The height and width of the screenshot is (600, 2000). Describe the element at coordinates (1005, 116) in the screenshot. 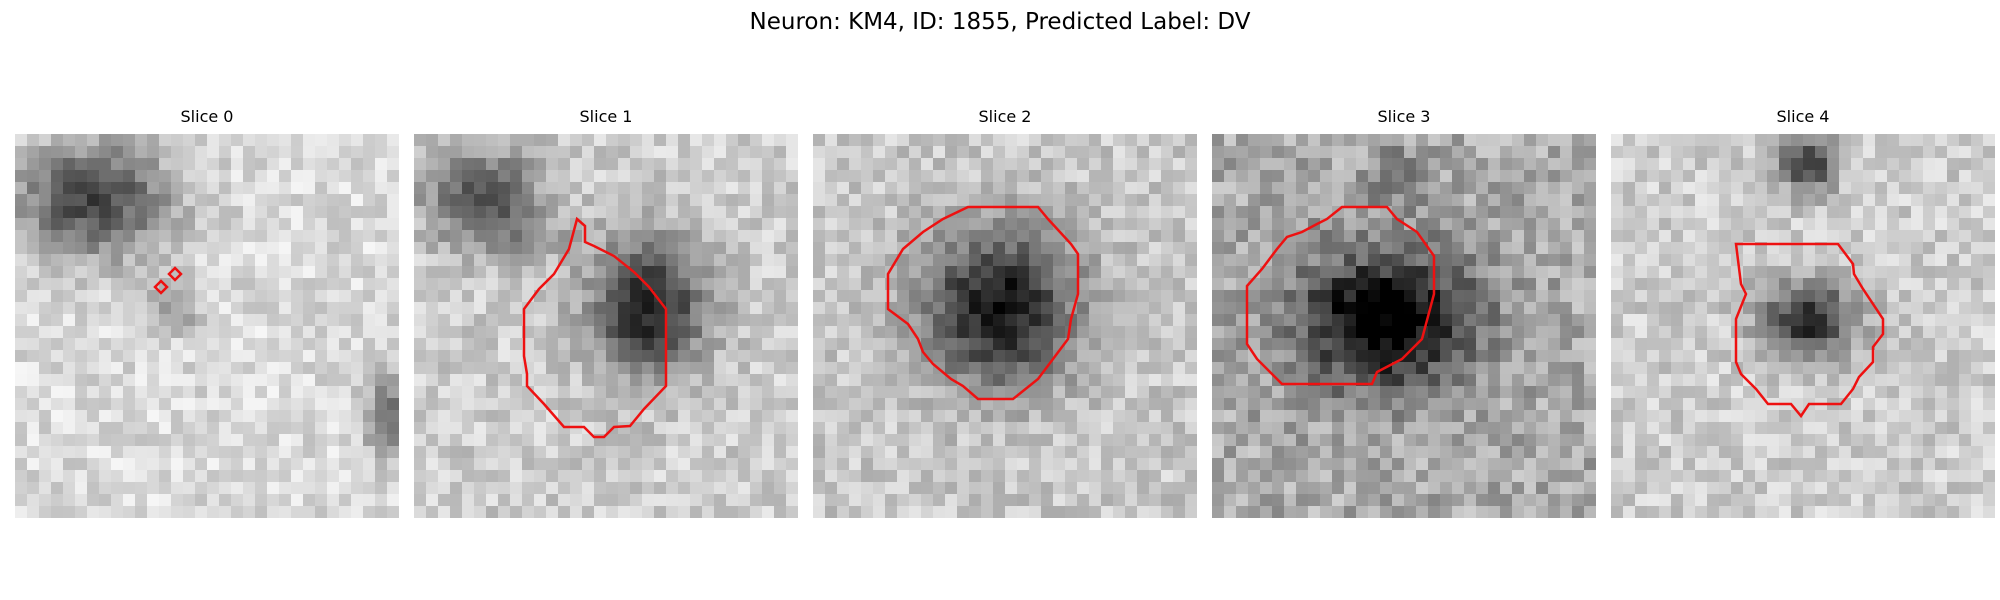

I see `slice-title-2: Slice 2` at that location.